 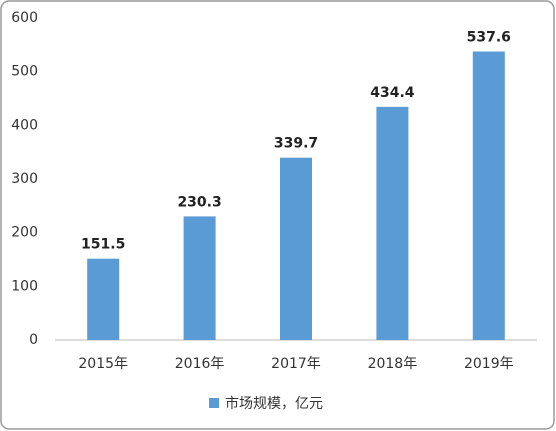 What do you see at coordinates (103, 245) in the screenshot?
I see `data-label: 151.5` at bounding box center [103, 245].